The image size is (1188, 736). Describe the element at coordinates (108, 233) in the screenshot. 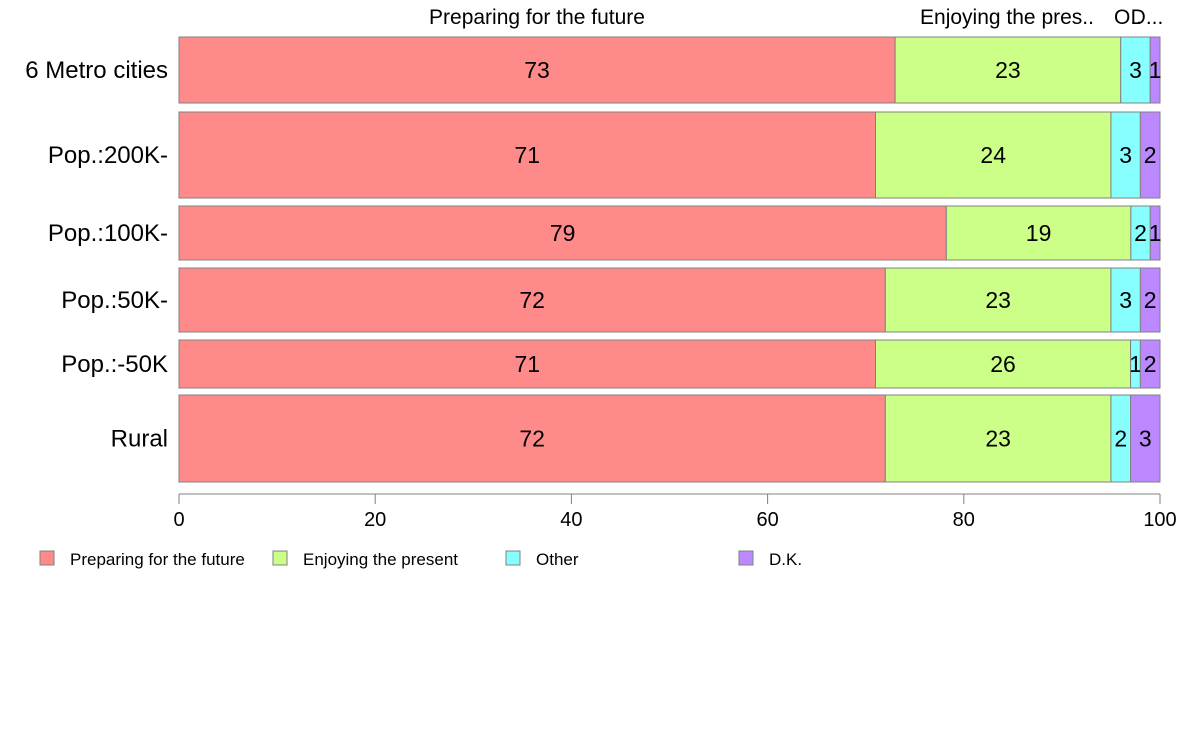

I see `category-label: Pop.:100K-` at that location.